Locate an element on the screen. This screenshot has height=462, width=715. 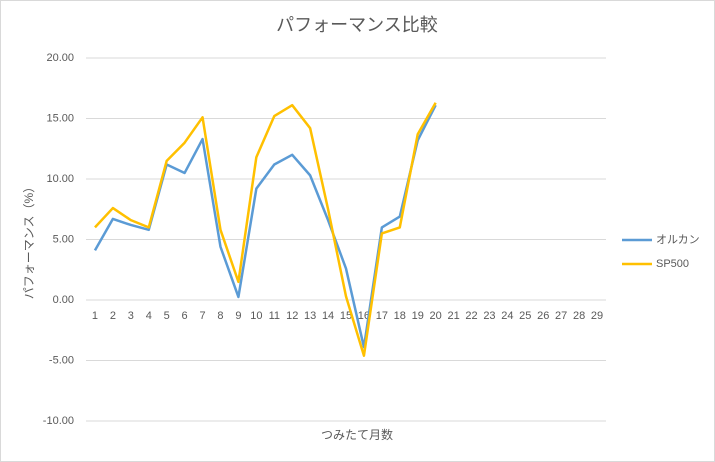
legend-label: SP500 is located at coordinates (672, 264).